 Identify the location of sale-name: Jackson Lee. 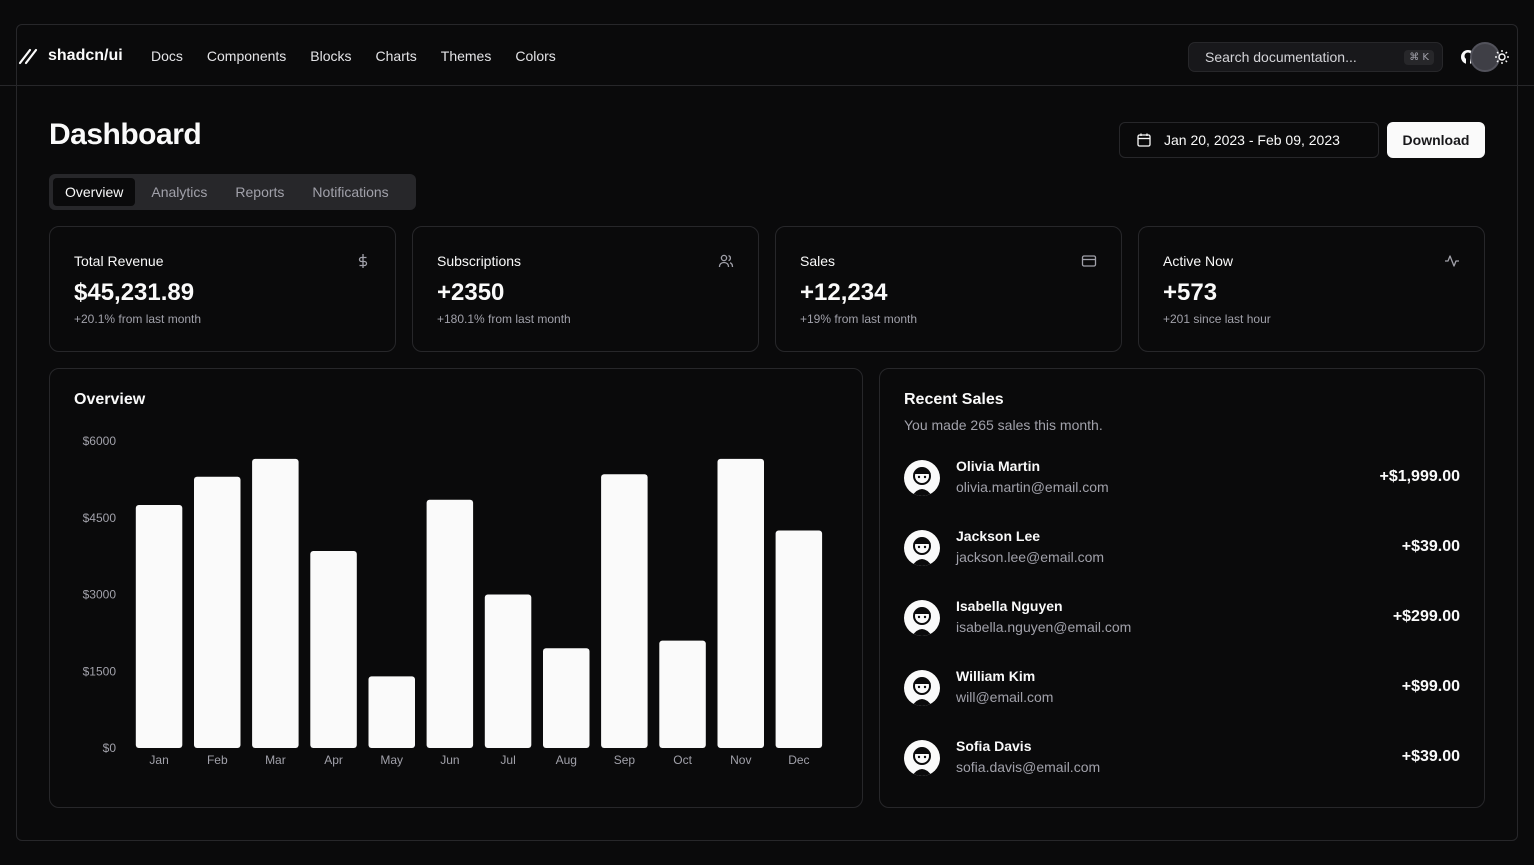
(998, 536).